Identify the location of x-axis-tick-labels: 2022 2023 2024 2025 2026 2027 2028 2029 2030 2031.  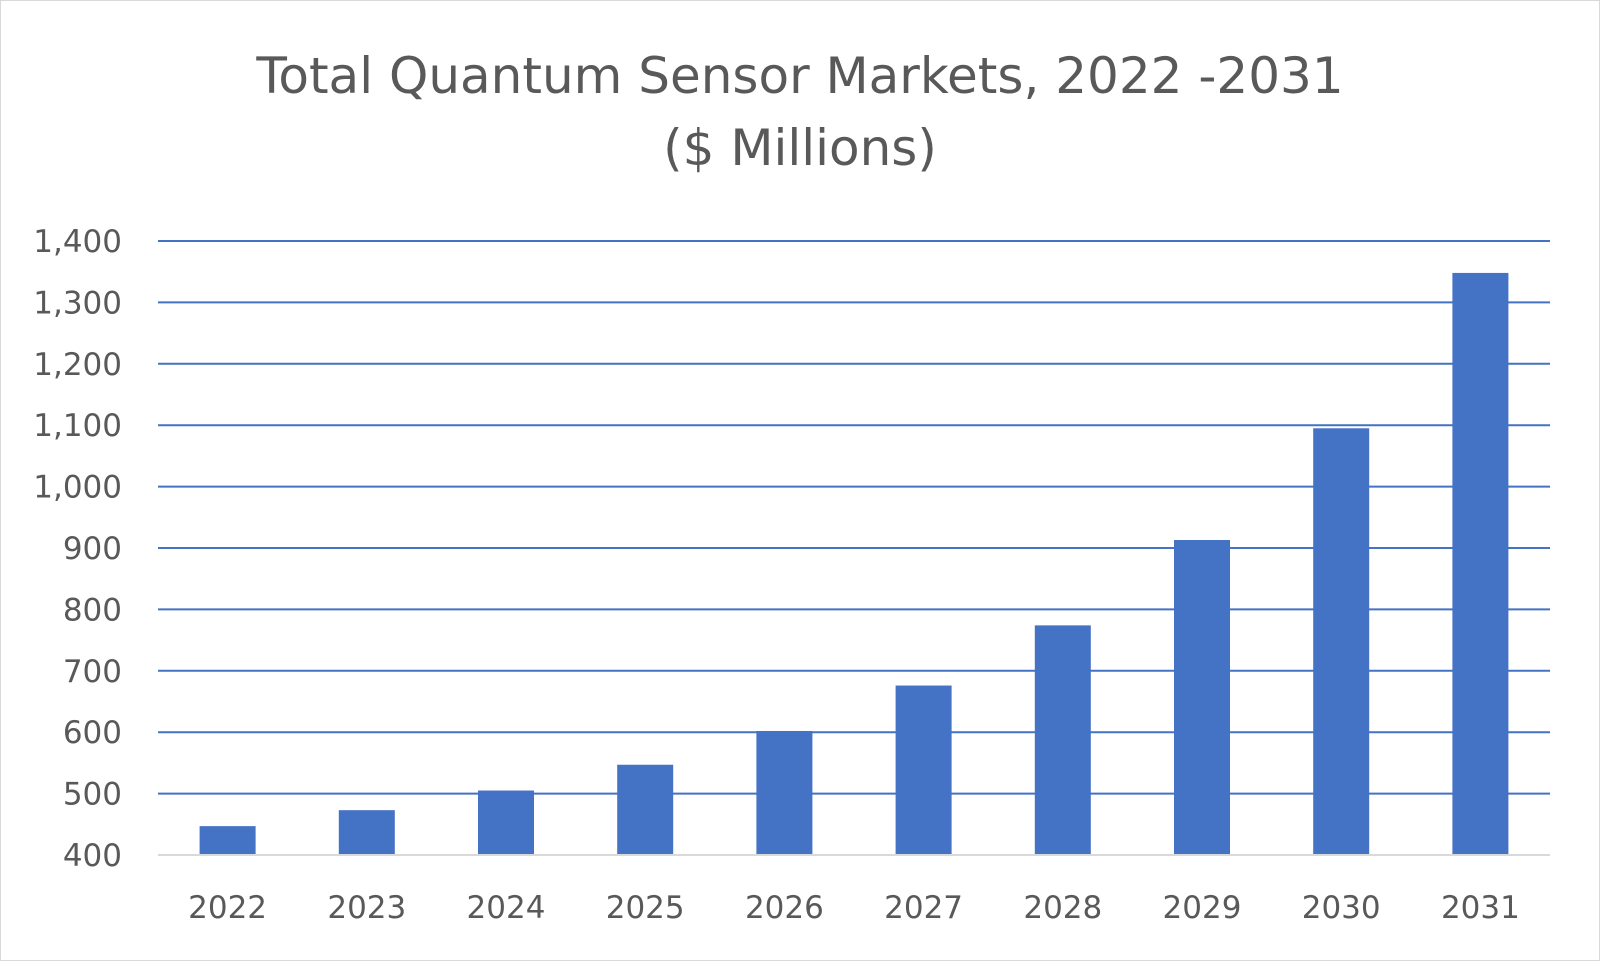
(854, 908).